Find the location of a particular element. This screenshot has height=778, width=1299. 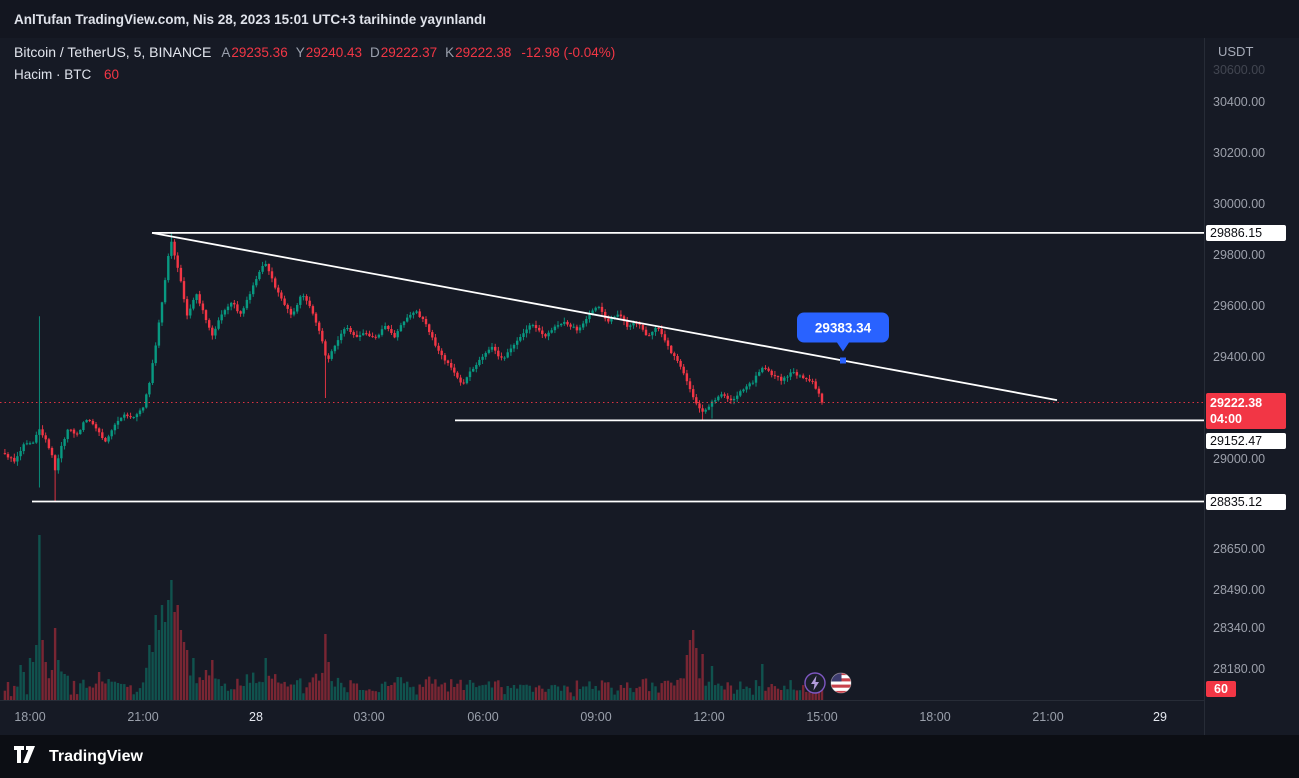

time-tick-label: 09:00 is located at coordinates (596, 717).